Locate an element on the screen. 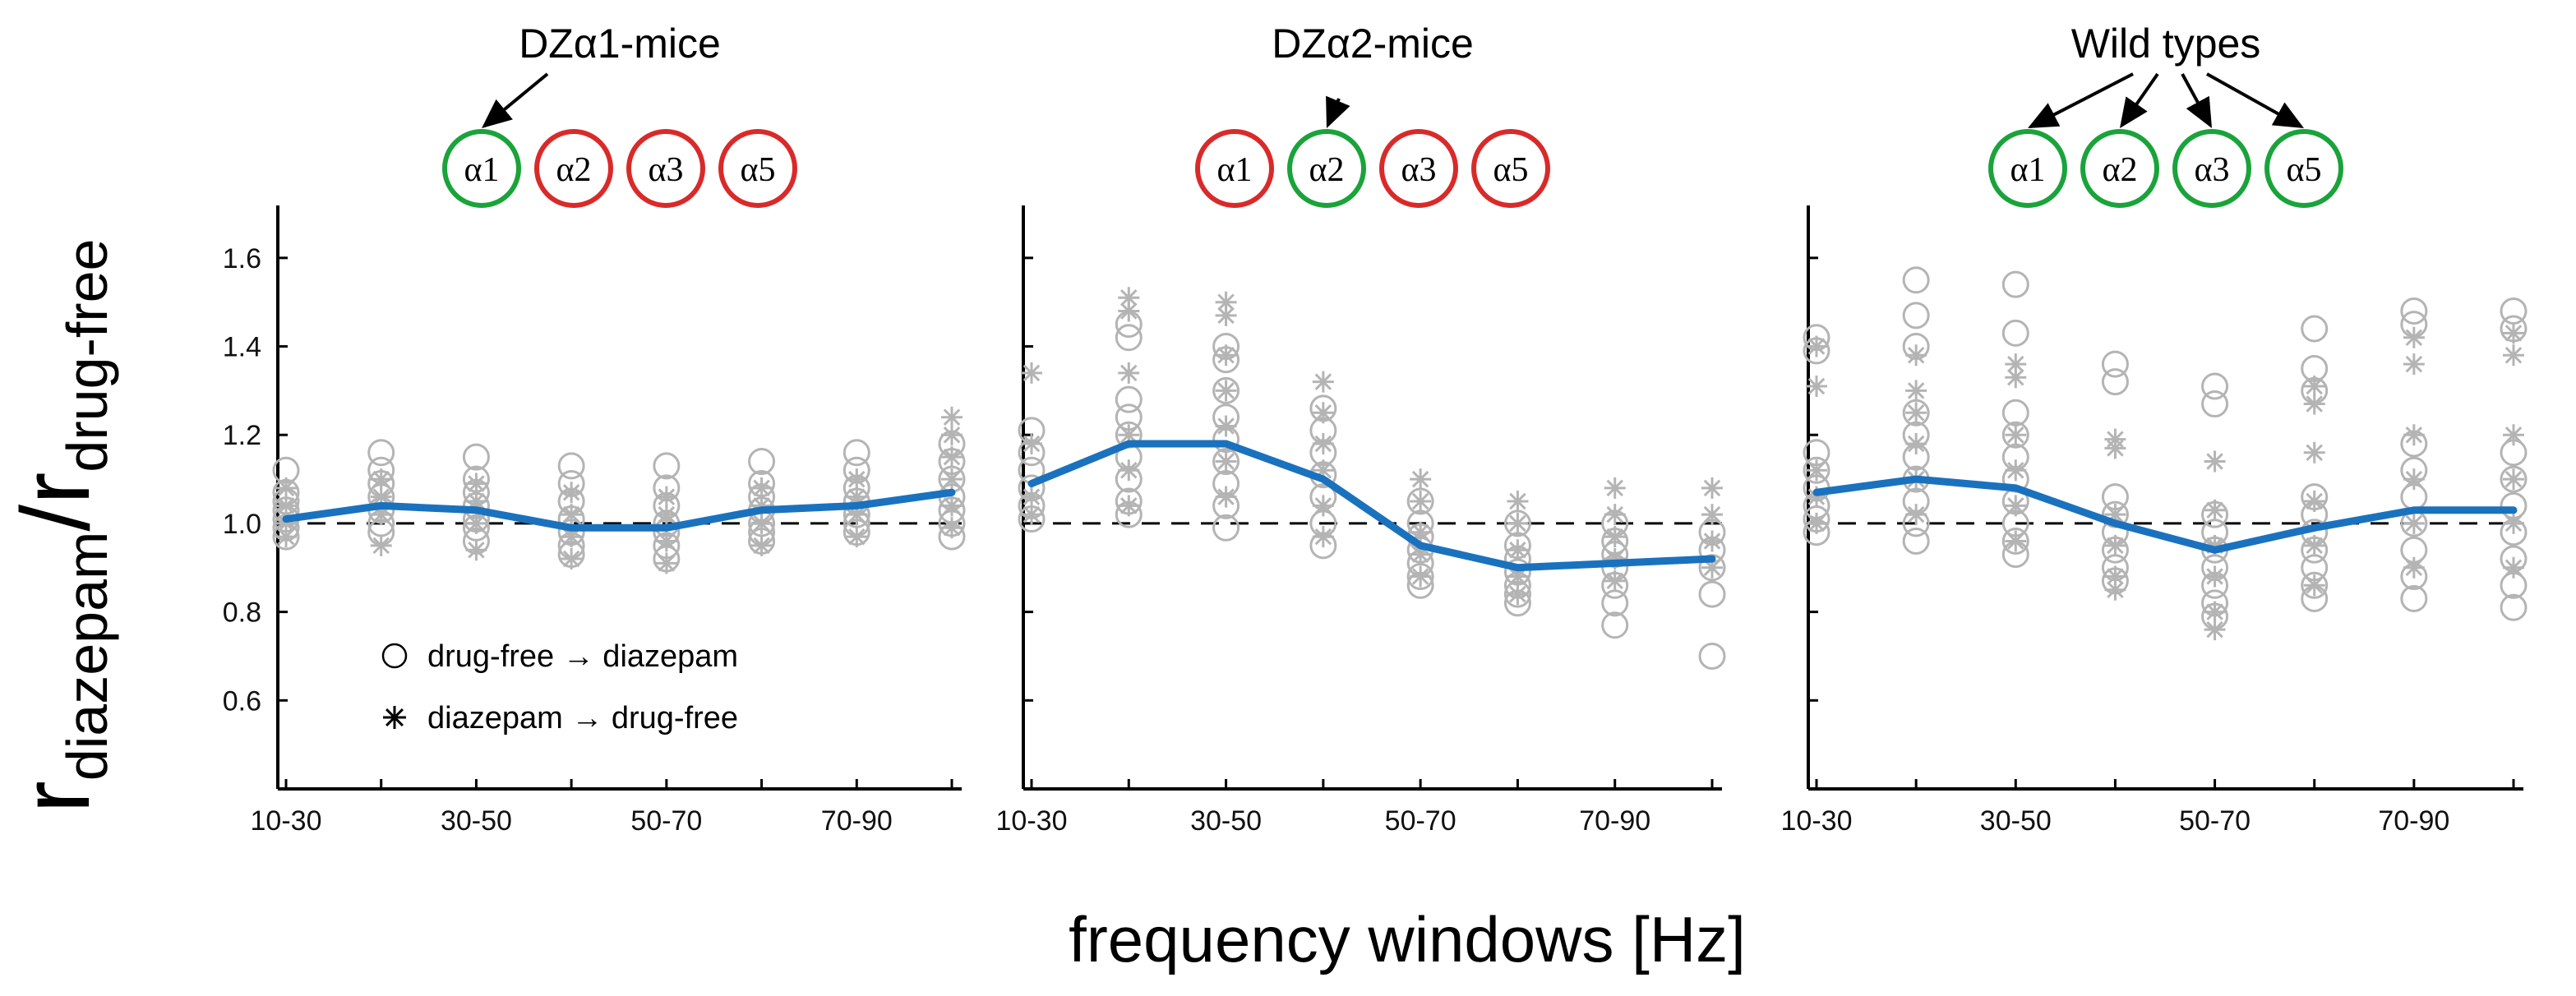 The image size is (2576, 996). y-tick-label: 1.4 is located at coordinates (242, 347).